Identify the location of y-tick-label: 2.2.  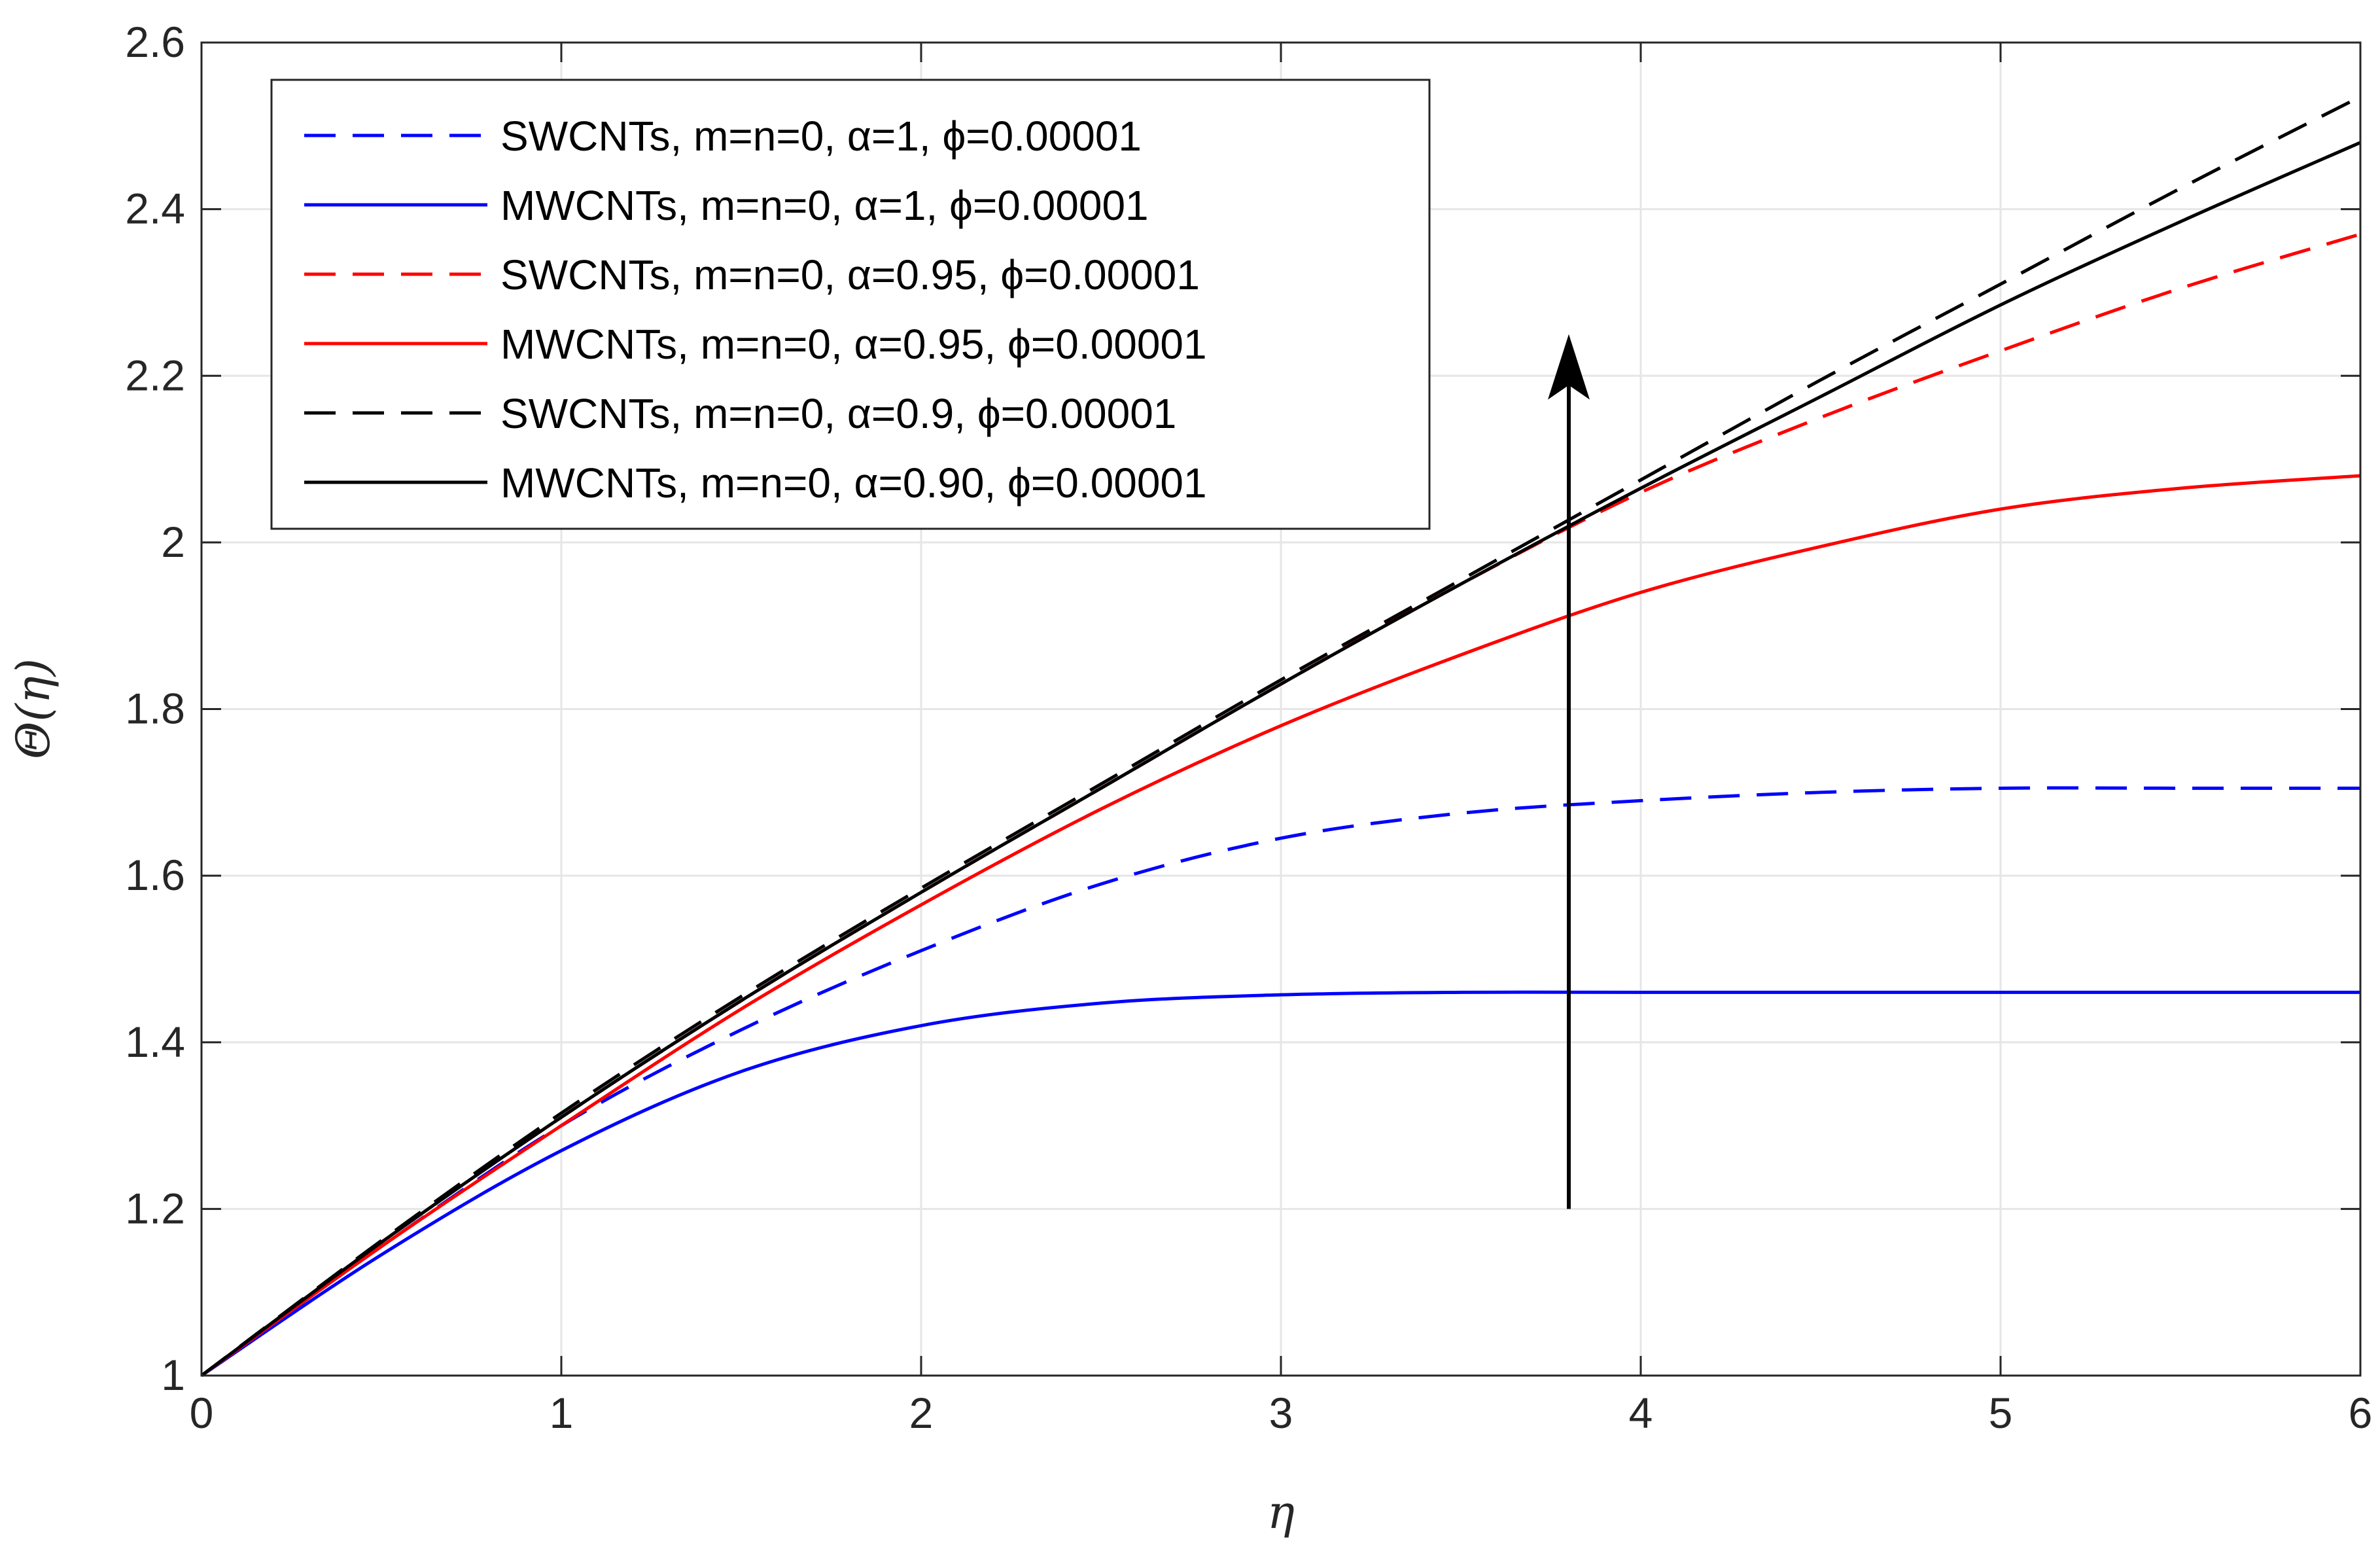
(155, 375).